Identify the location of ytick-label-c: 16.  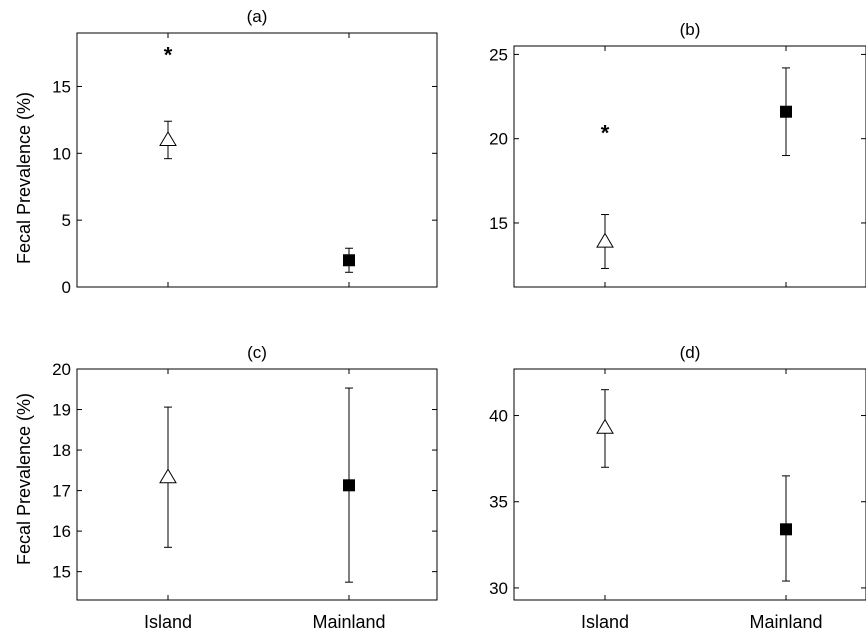
(61, 531).